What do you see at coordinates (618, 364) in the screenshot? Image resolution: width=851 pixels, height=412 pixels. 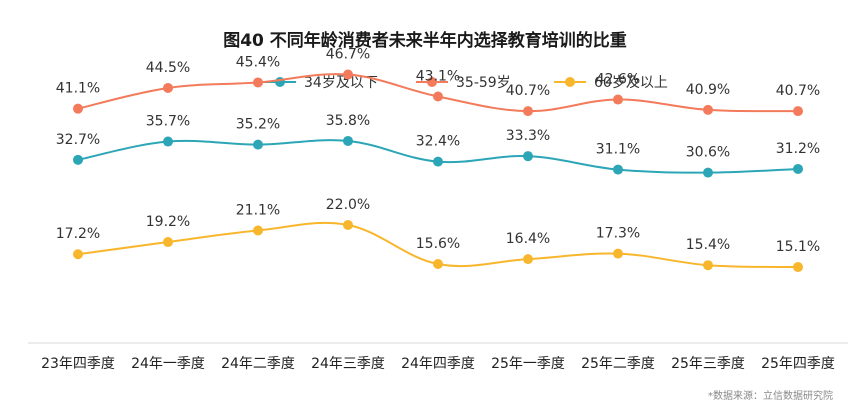 I see `x-tick-label-6: 25年二季度` at bounding box center [618, 364].